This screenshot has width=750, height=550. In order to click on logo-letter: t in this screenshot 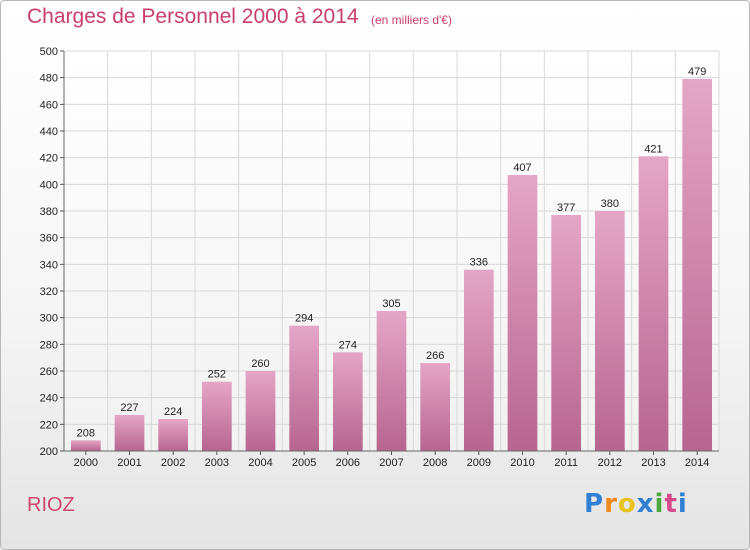, I will do `click(671, 504)`.